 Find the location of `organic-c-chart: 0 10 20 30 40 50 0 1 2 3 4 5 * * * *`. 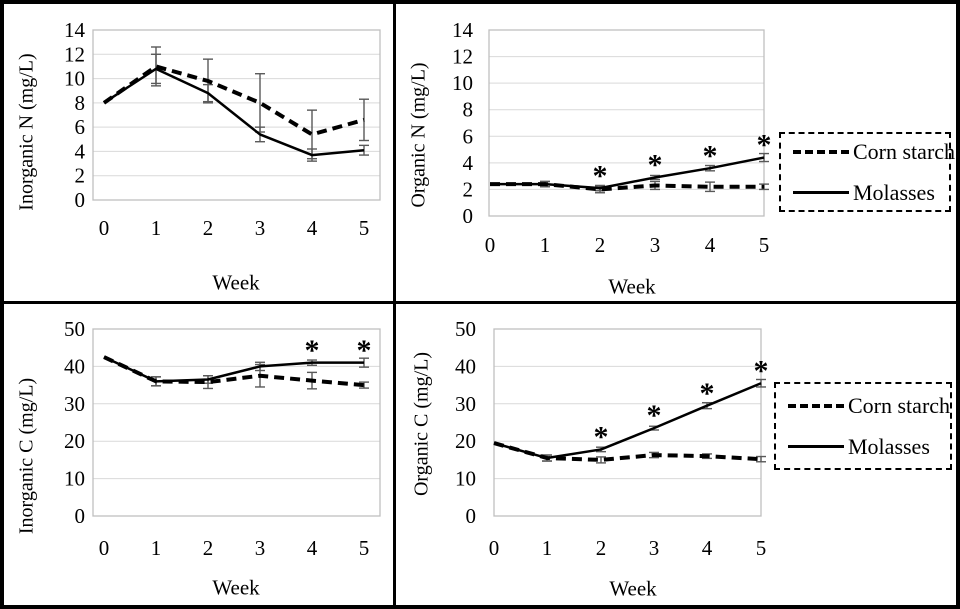

organic-c-chart: 0 10 20 30 40 50 0 1 2 3 4 5 * * * * is located at coordinates (612, 438).